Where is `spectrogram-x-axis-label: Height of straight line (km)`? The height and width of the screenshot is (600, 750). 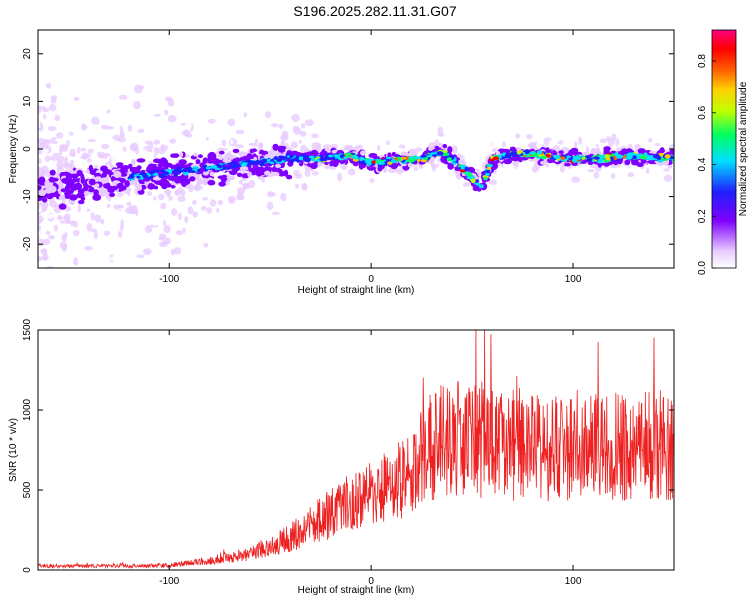 spectrogram-x-axis-label: Height of straight line (km) is located at coordinates (356, 290).